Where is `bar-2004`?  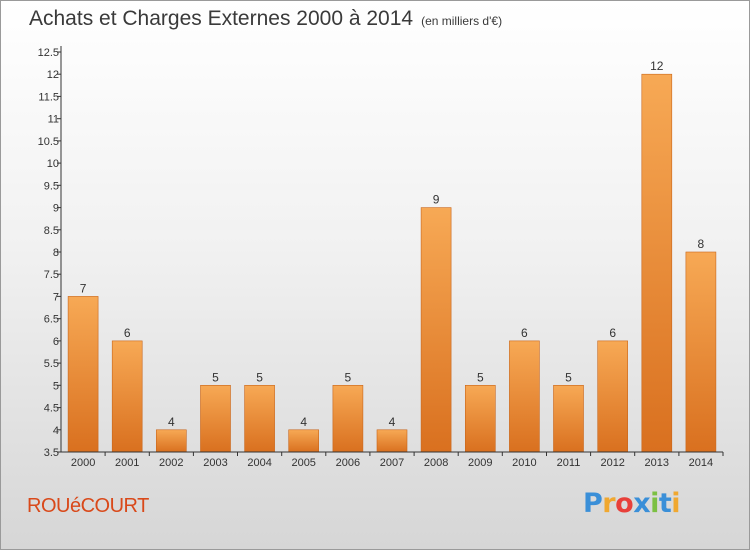
bar-2004 is located at coordinates (259, 418).